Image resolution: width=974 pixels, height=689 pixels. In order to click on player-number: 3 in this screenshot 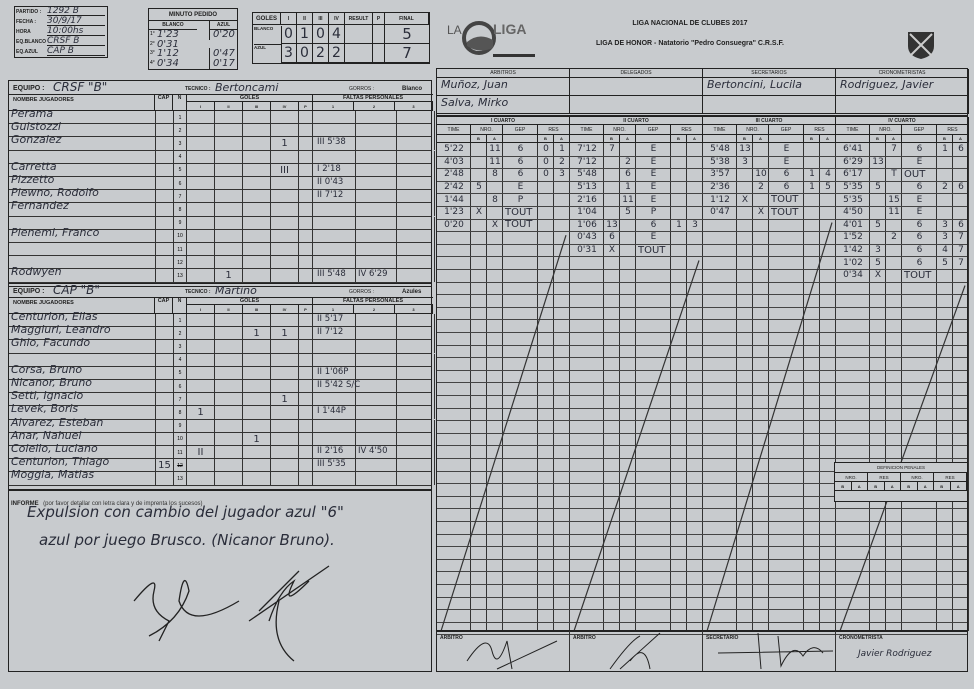, I will do `click(180, 347)`.